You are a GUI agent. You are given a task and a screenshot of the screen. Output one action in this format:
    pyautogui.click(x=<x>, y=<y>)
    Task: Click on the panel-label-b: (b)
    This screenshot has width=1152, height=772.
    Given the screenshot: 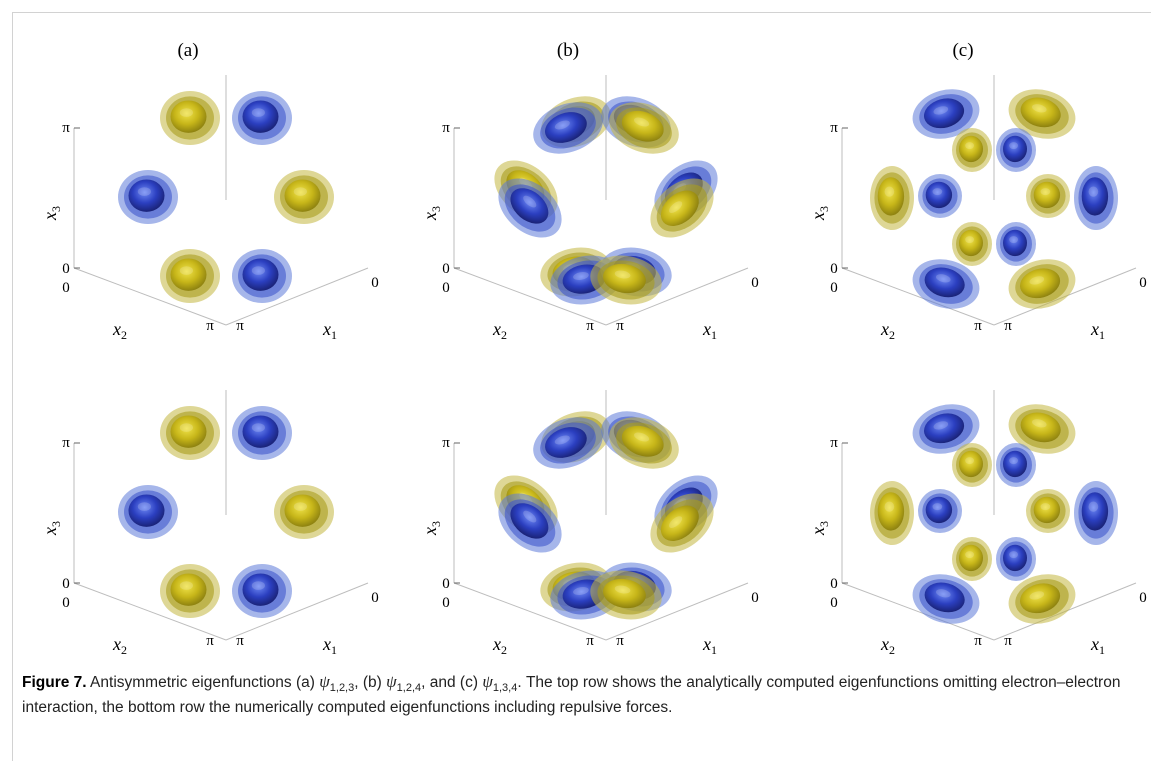 What is the action you would take?
    pyautogui.click(x=568, y=50)
    